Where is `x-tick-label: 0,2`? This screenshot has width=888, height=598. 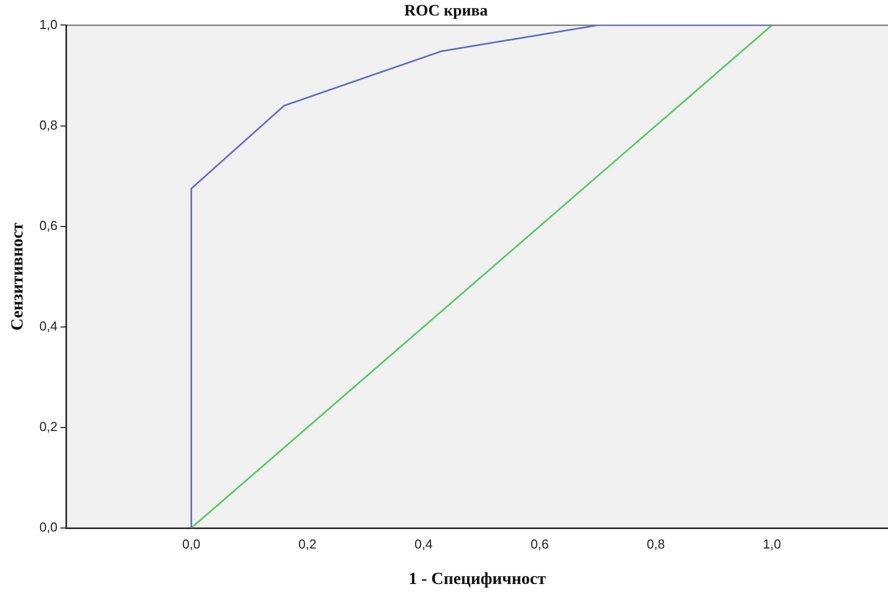 x-tick-label: 0,2 is located at coordinates (307, 544).